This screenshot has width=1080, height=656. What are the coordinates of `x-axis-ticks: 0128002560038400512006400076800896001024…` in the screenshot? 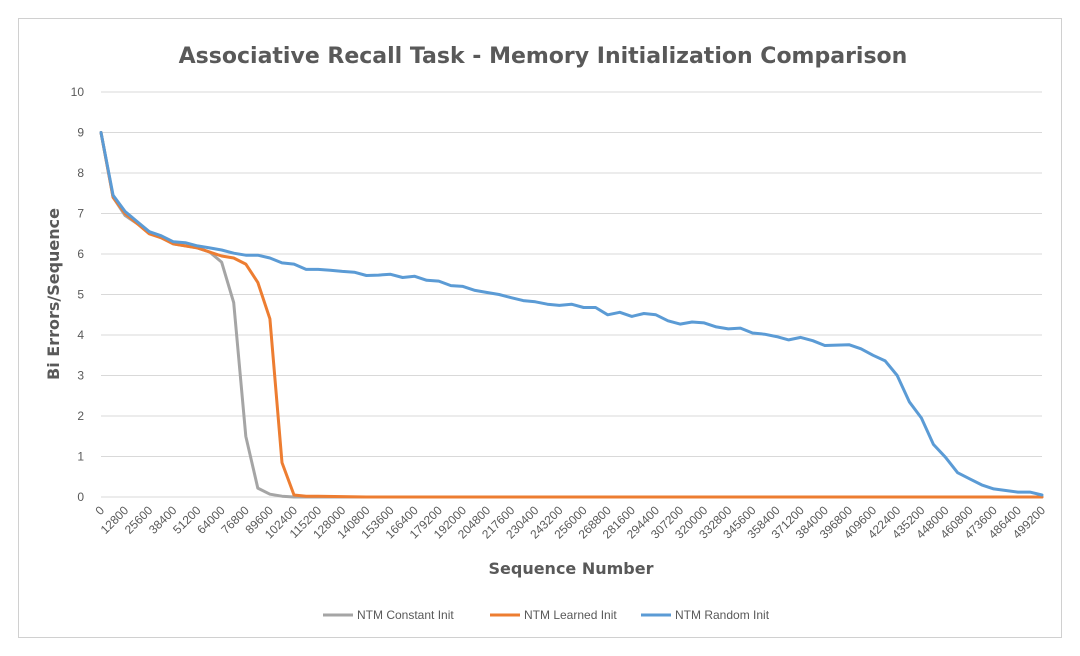 It's located at (570, 522).